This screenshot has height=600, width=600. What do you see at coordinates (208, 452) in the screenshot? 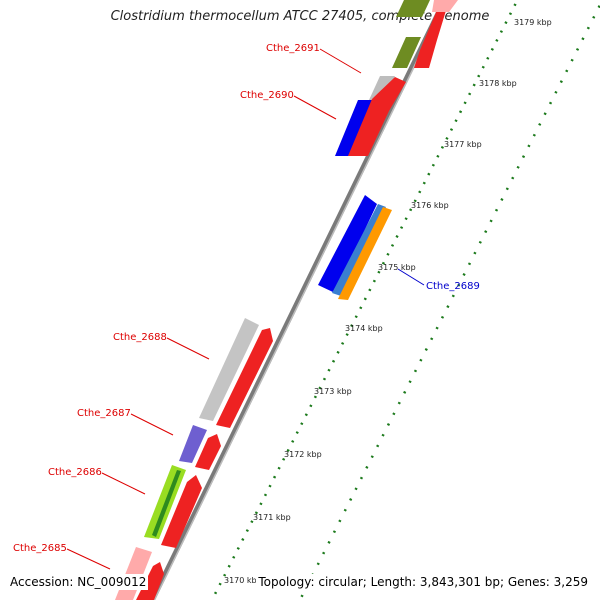
I see `gene-2687-cds` at bounding box center [208, 452].